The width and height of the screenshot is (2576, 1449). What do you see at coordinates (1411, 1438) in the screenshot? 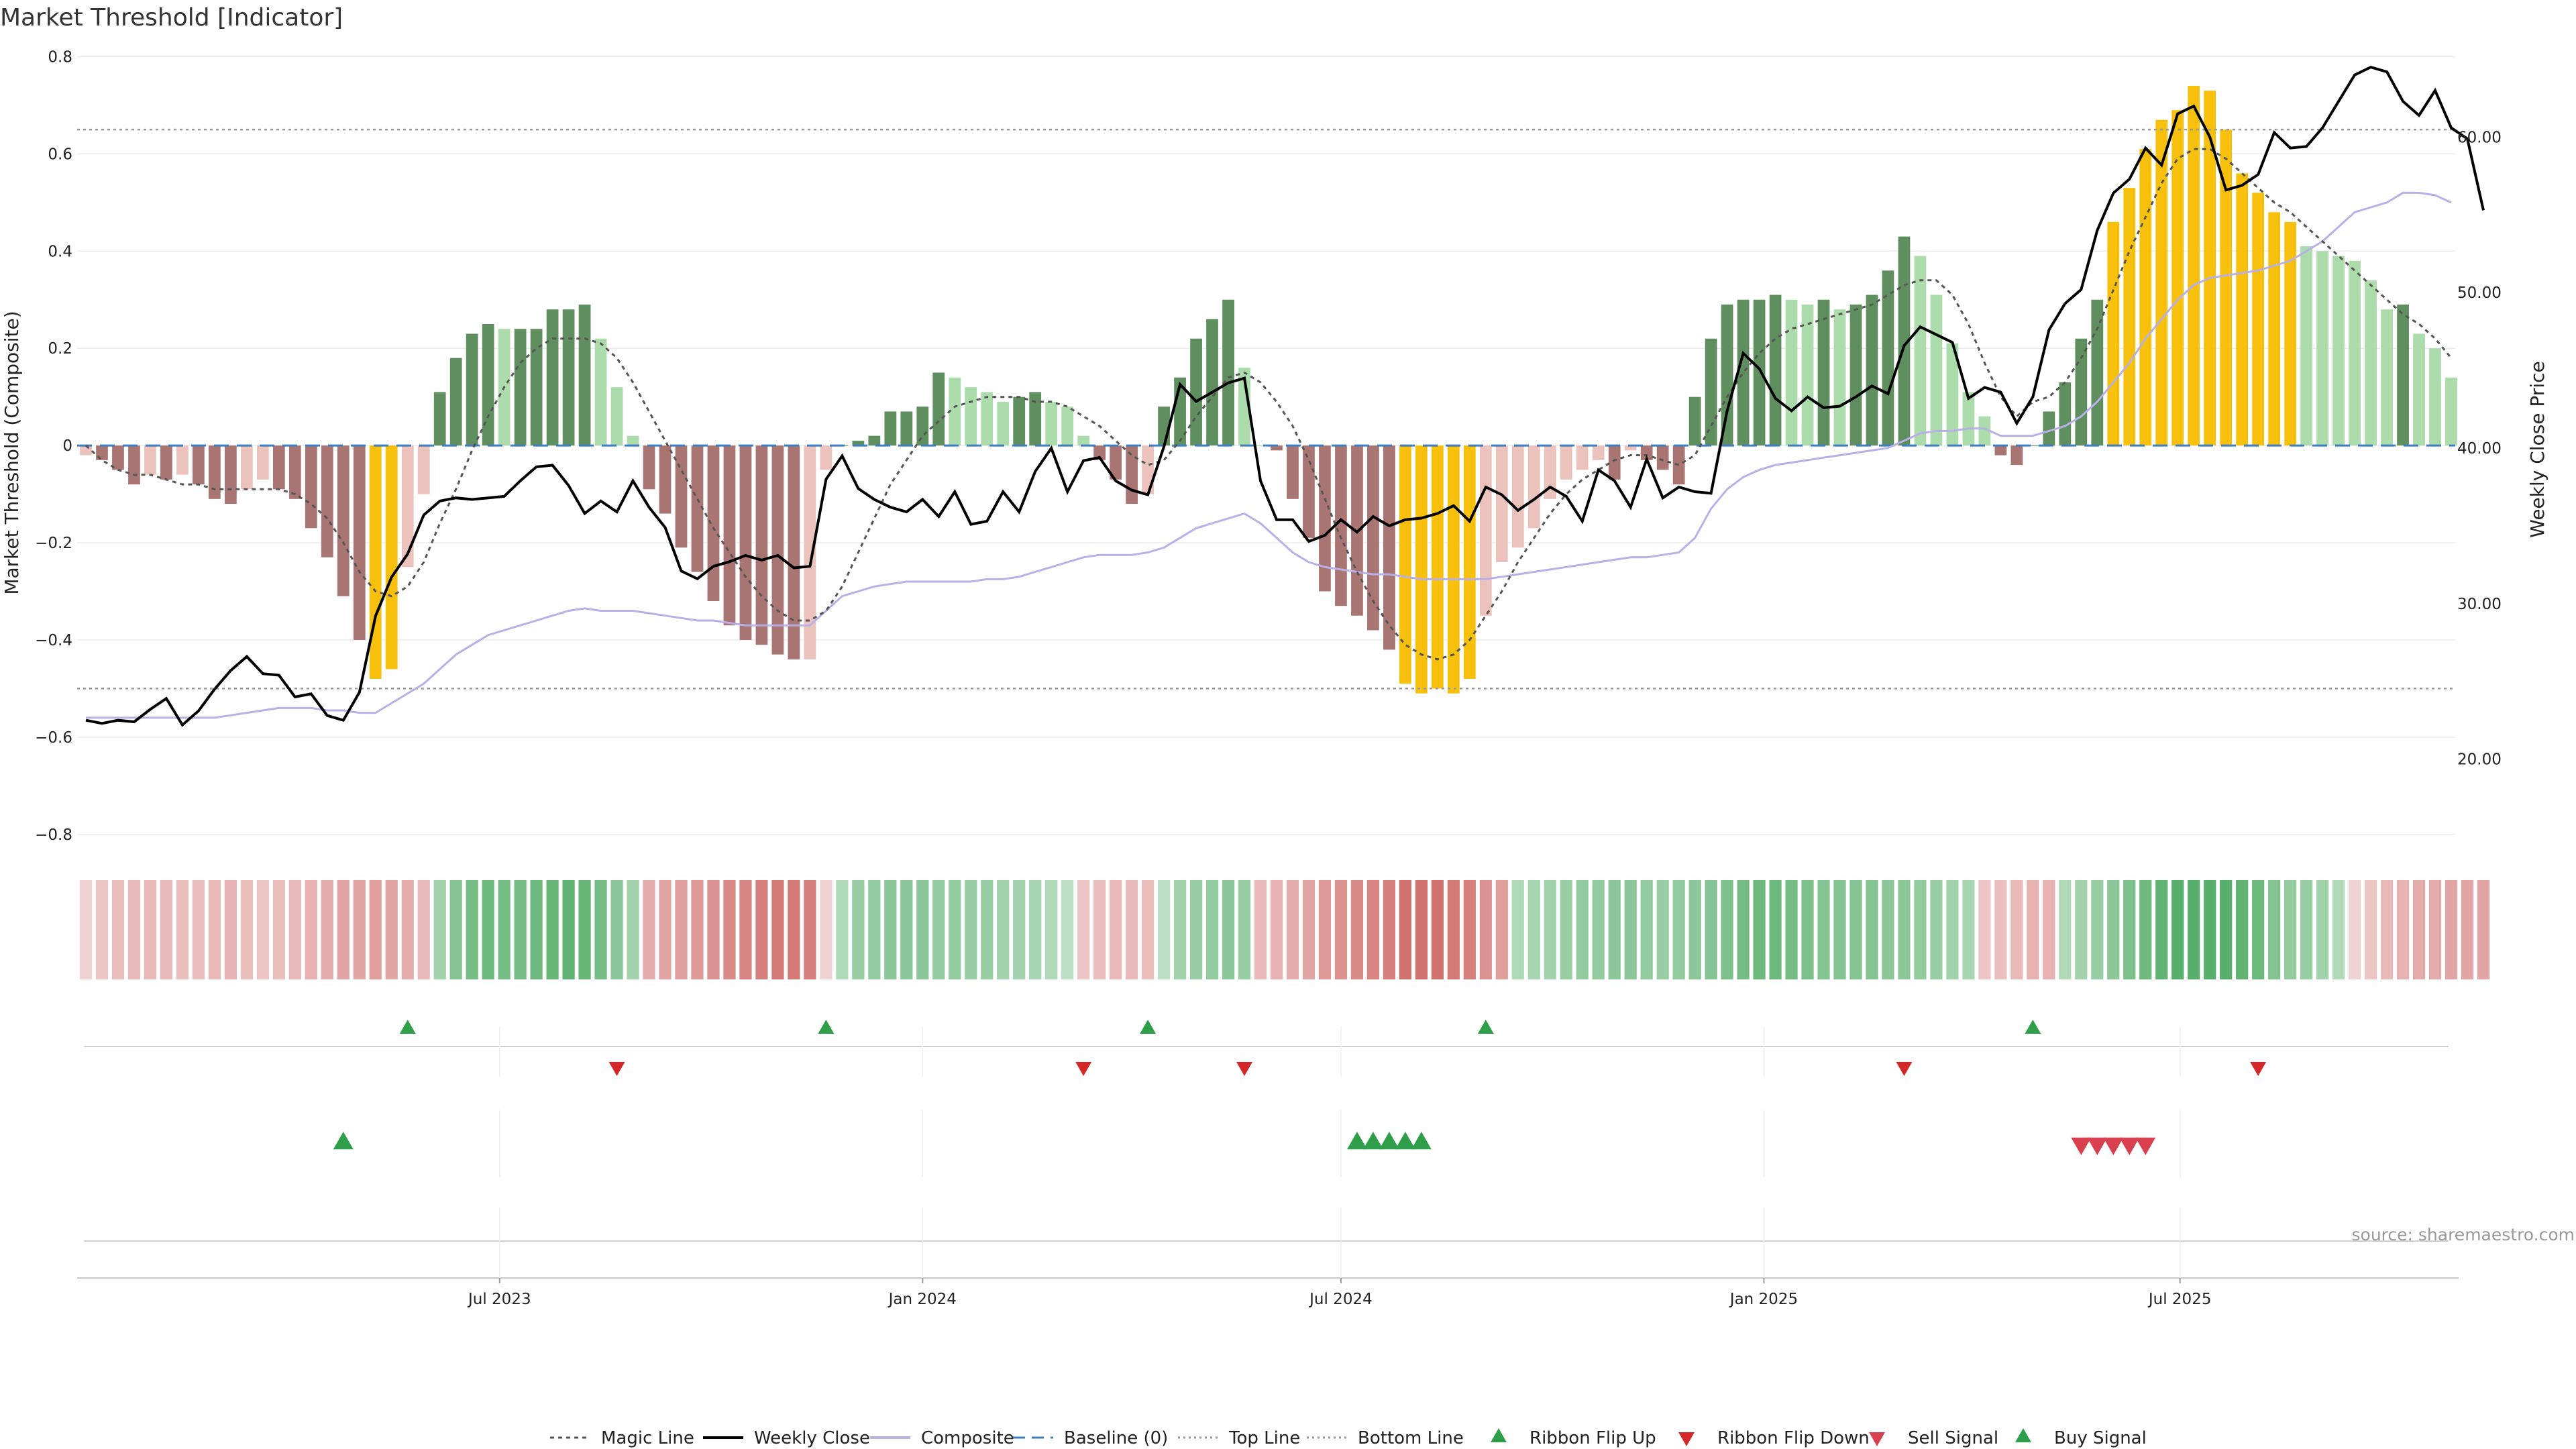
I see `legend-label: Bottom Line` at bounding box center [1411, 1438].